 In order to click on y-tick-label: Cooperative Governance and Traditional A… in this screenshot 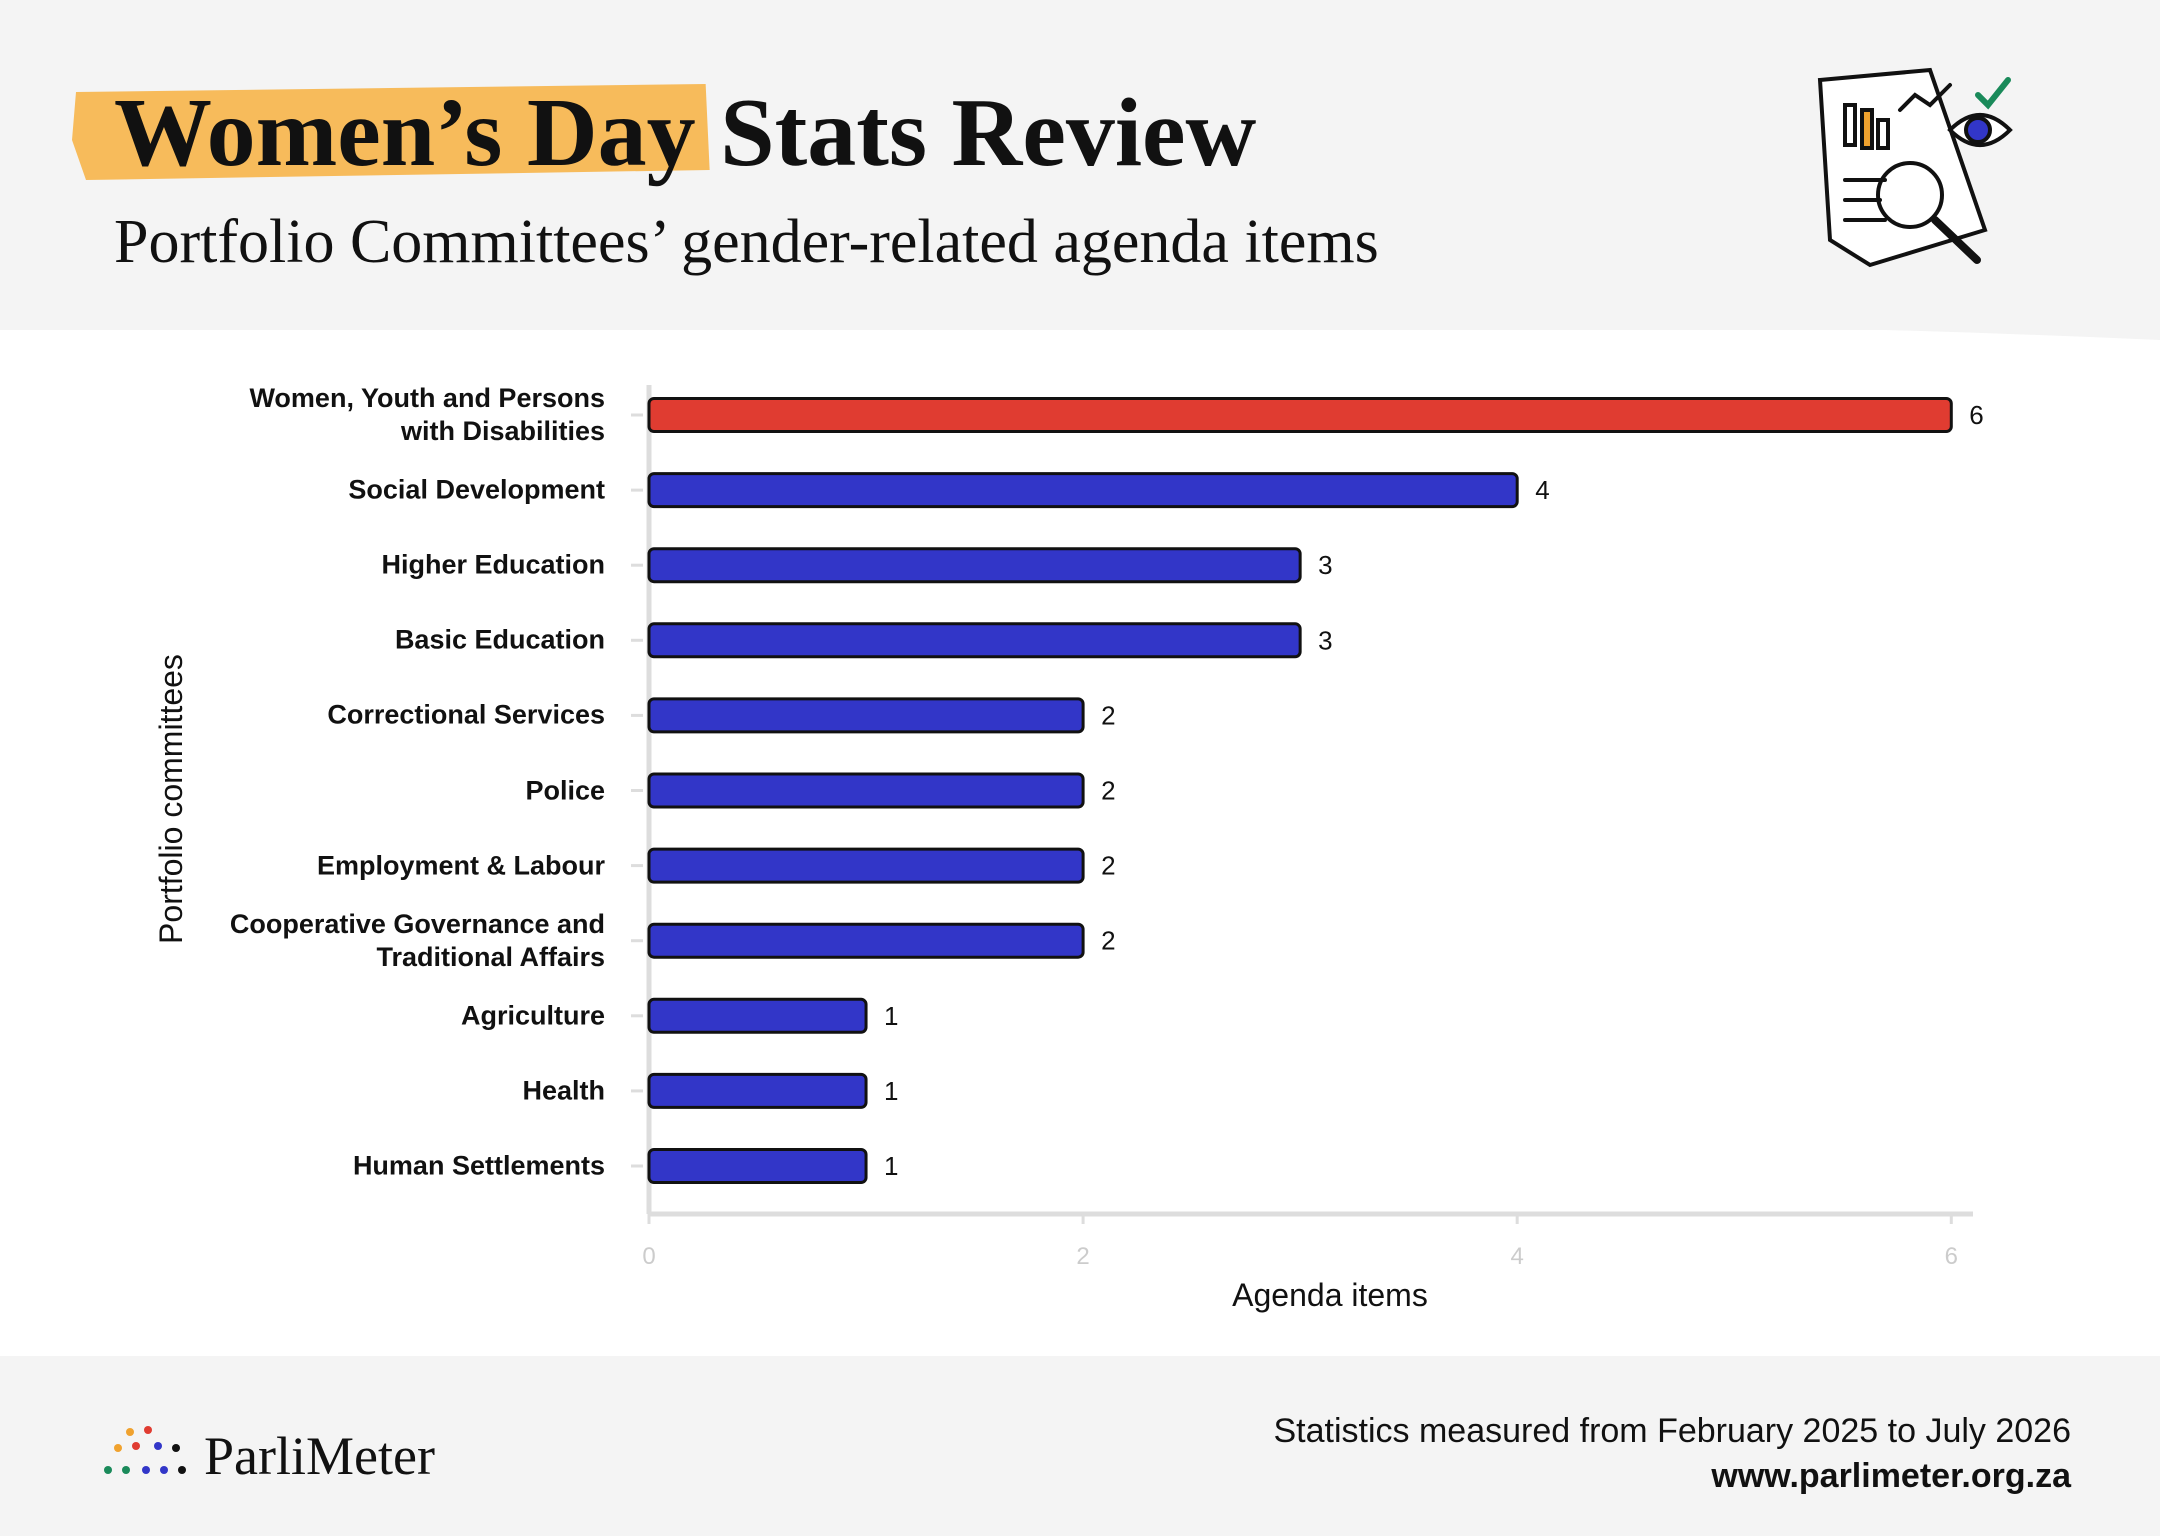, I will do `click(417, 940)`.